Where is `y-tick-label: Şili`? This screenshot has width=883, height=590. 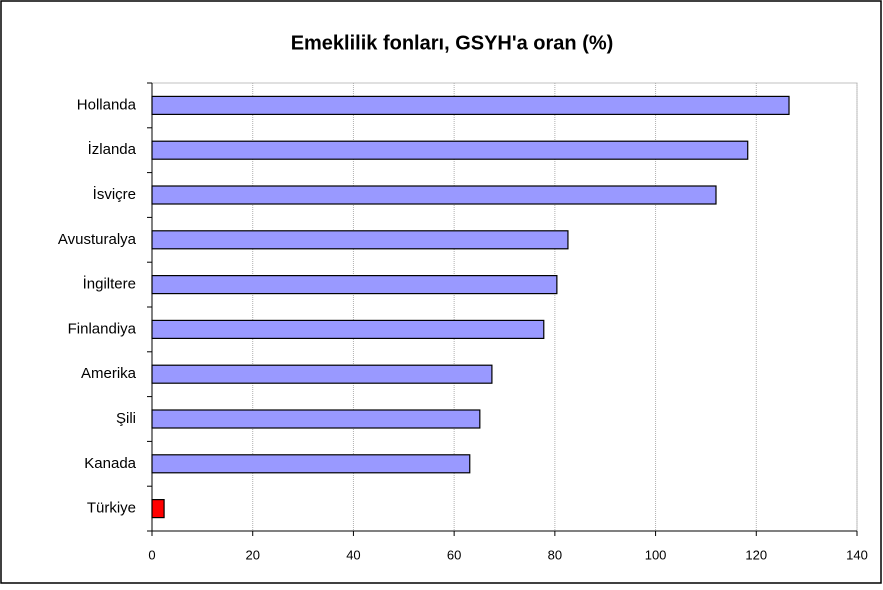 y-tick-label: Şili is located at coordinates (126, 418).